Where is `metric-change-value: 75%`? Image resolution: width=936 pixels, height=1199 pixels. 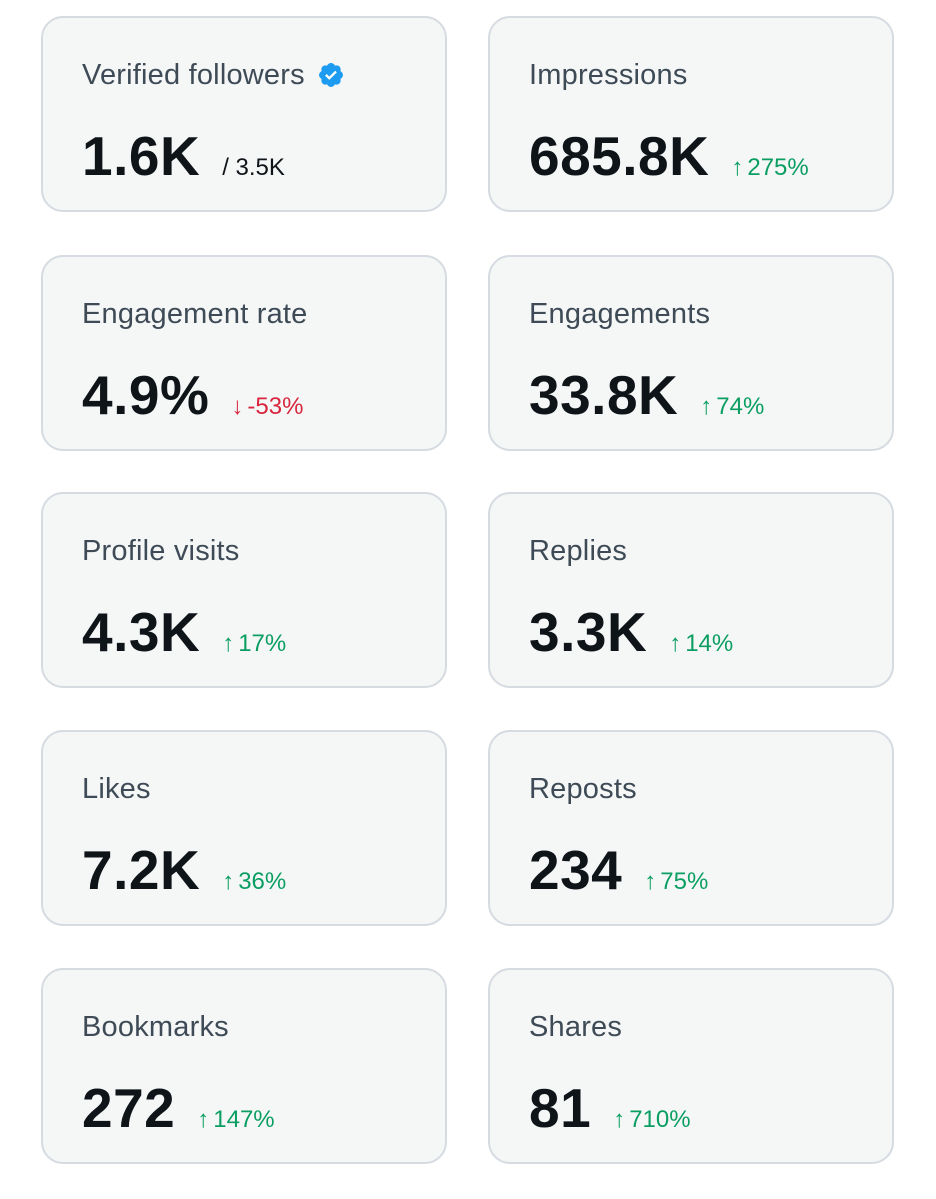
metric-change-value: 75% is located at coordinates (684, 881).